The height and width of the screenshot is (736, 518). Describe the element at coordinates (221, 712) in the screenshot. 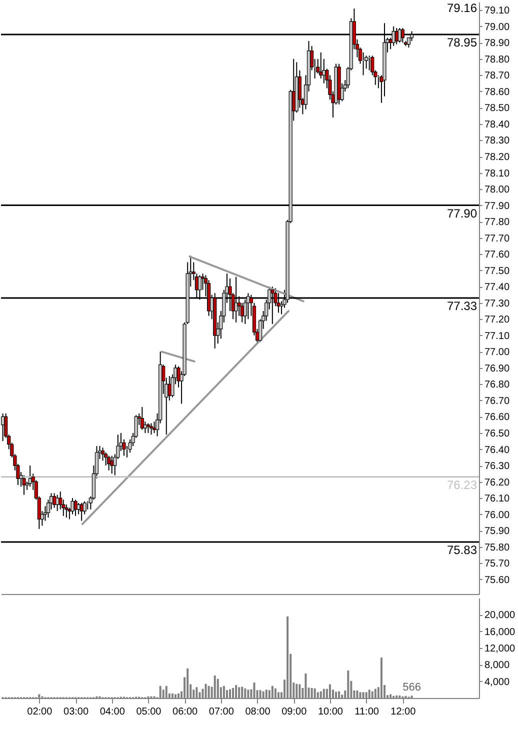

I see `x-tick-label: 07:00` at that location.